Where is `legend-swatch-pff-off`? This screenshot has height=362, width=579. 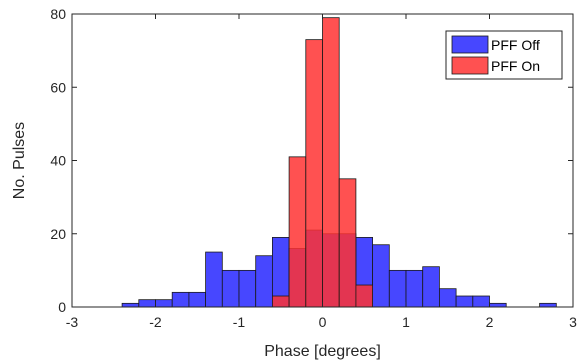
legend-swatch-pff-off is located at coordinates (470, 44).